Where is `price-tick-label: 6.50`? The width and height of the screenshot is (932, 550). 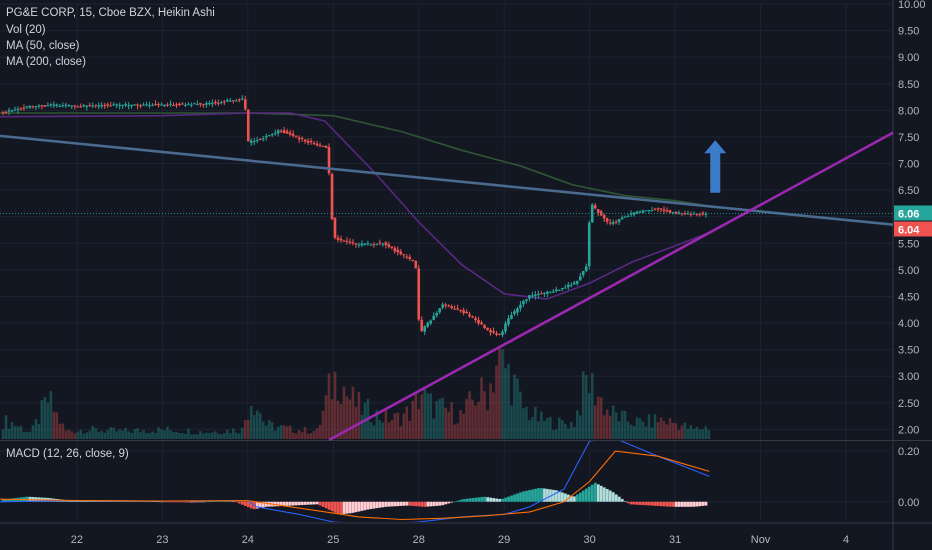
price-tick-label: 6.50 is located at coordinates (908, 191).